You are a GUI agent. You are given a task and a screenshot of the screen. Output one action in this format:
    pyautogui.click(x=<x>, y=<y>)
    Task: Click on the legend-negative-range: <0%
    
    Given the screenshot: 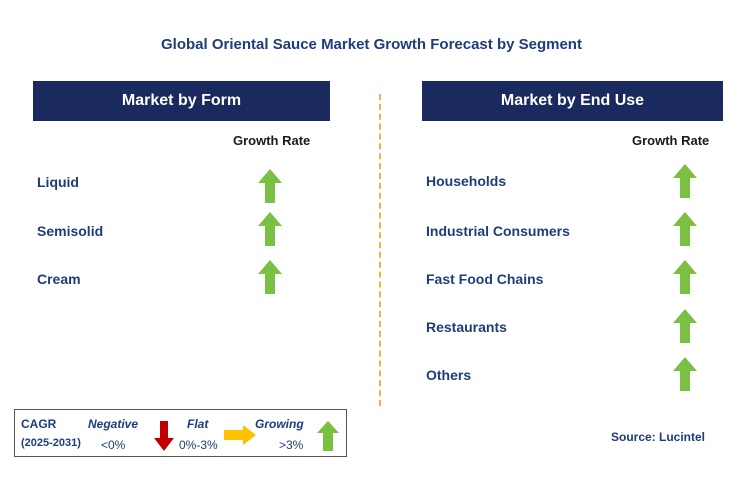 What is the action you would take?
    pyautogui.click(x=113, y=445)
    